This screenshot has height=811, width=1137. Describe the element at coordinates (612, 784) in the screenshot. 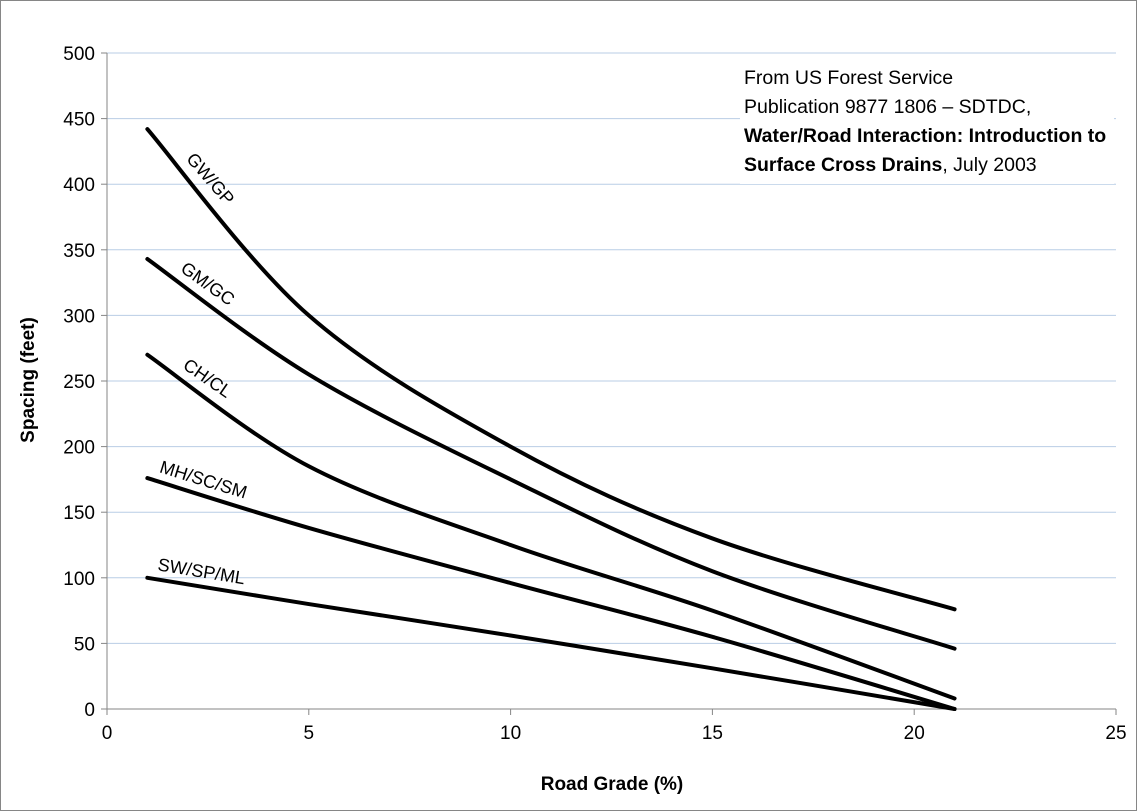

I see `x-axis-title: Road Grade (%)` at that location.